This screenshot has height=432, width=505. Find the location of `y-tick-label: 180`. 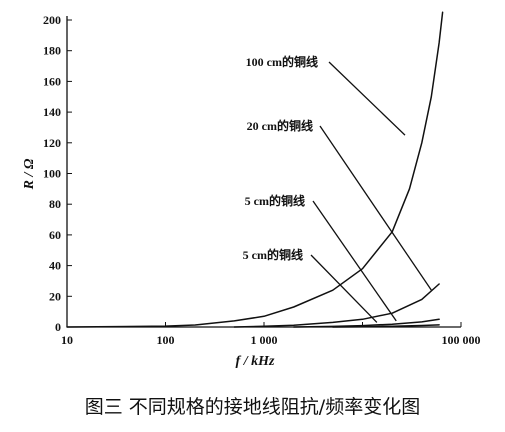

y-tick-label: 180 is located at coordinates (52, 51).